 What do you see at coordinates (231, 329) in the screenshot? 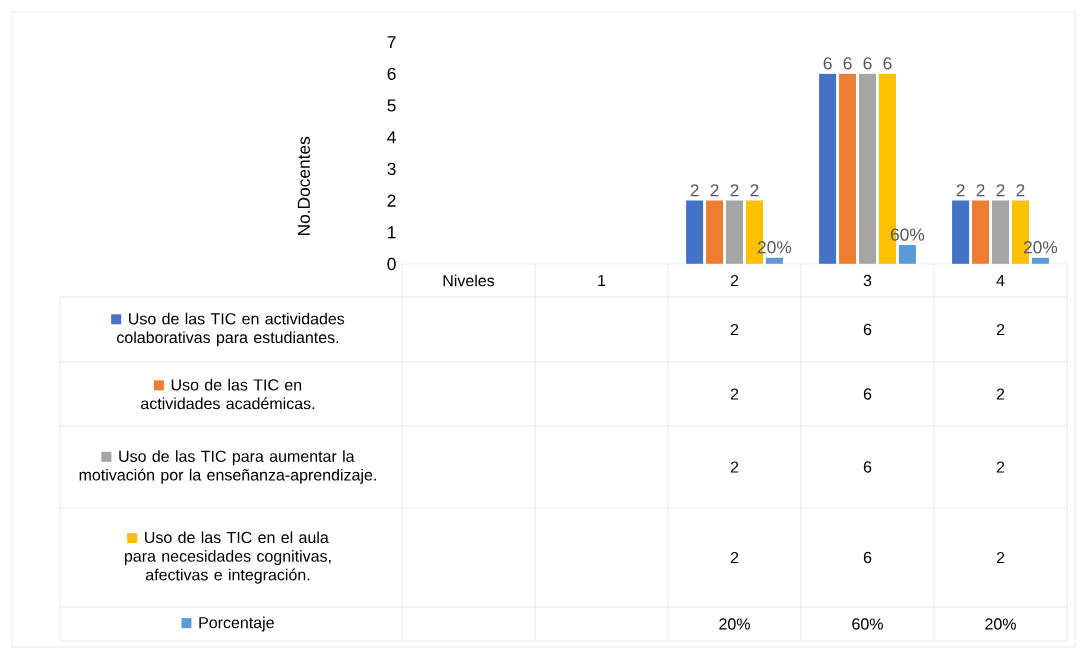
I see `legend-label: Uso de las TIC en actividades colaborativas para estudiantes.` at bounding box center [231, 329].